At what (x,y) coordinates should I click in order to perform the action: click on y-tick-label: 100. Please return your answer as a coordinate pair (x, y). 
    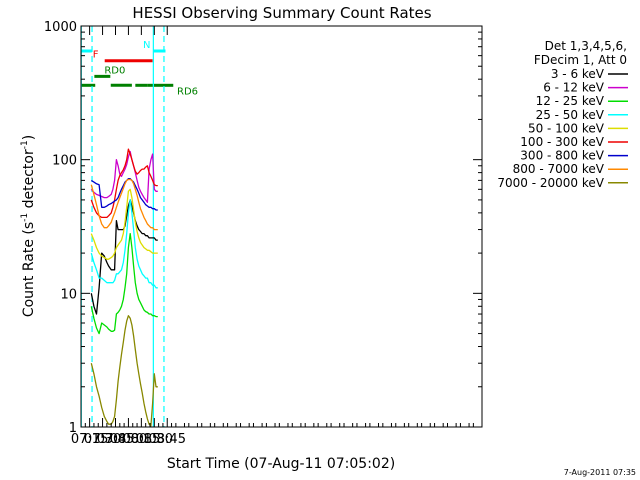
    Looking at the image, I should click on (64, 161).